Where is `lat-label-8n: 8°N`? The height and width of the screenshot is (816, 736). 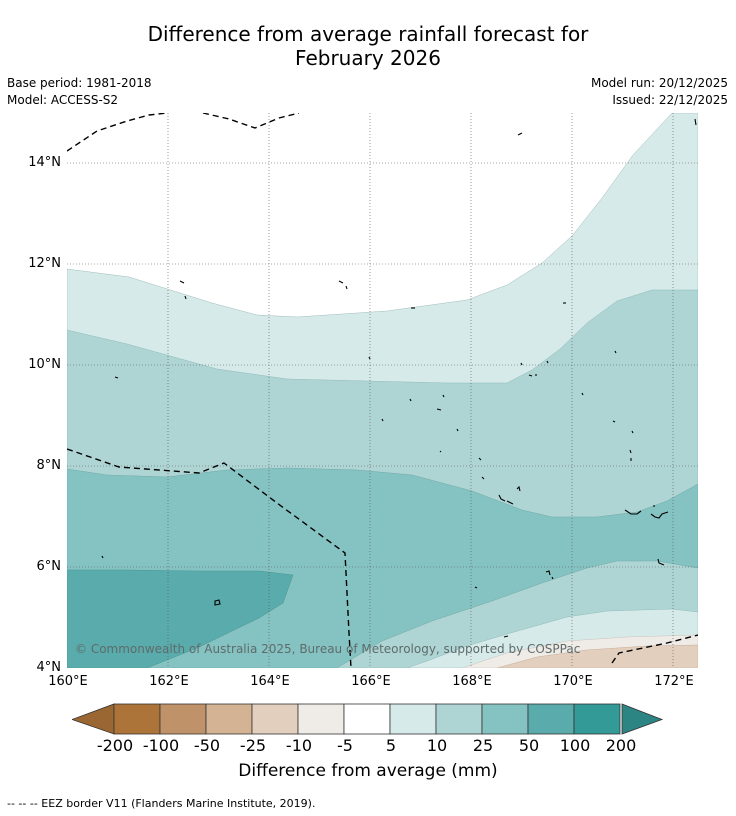 lat-label-8n: 8°N is located at coordinates (49, 465).